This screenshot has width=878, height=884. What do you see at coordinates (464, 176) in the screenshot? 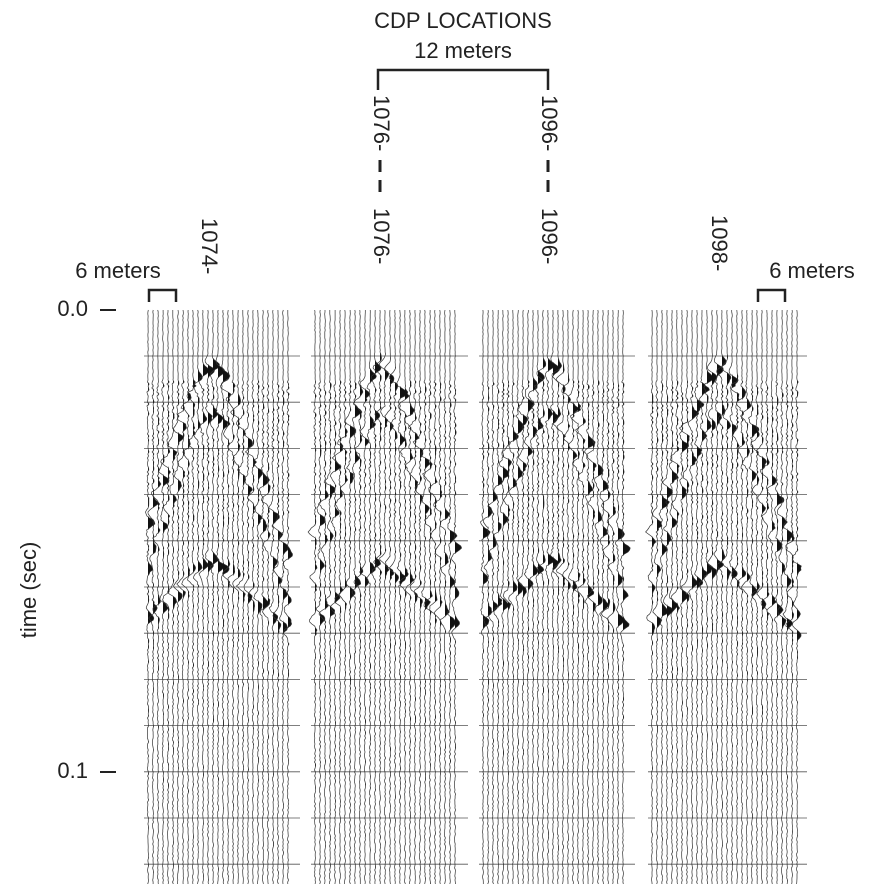
I see `connector-dashes` at bounding box center [464, 176].